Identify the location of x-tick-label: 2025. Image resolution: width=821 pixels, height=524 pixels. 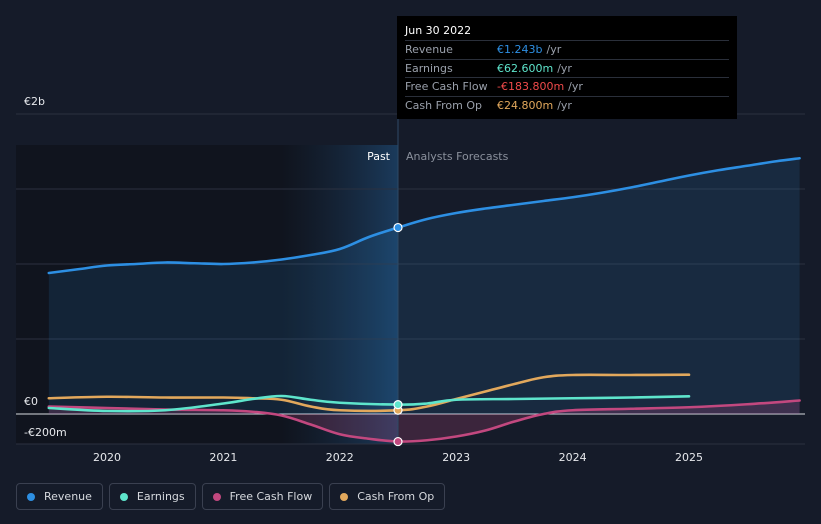
(689, 457).